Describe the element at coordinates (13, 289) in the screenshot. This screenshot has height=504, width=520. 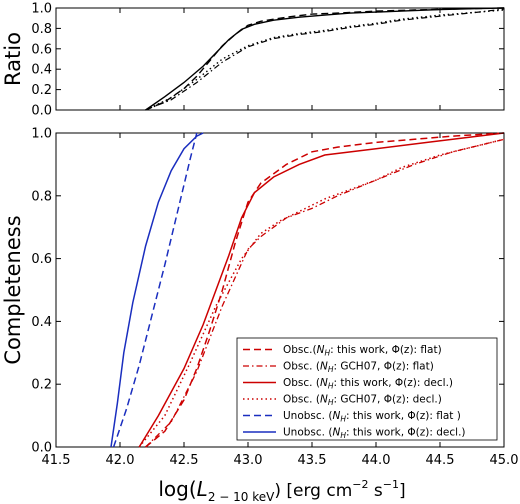
I see `completeness-y-axis-title: Completeness` at that location.